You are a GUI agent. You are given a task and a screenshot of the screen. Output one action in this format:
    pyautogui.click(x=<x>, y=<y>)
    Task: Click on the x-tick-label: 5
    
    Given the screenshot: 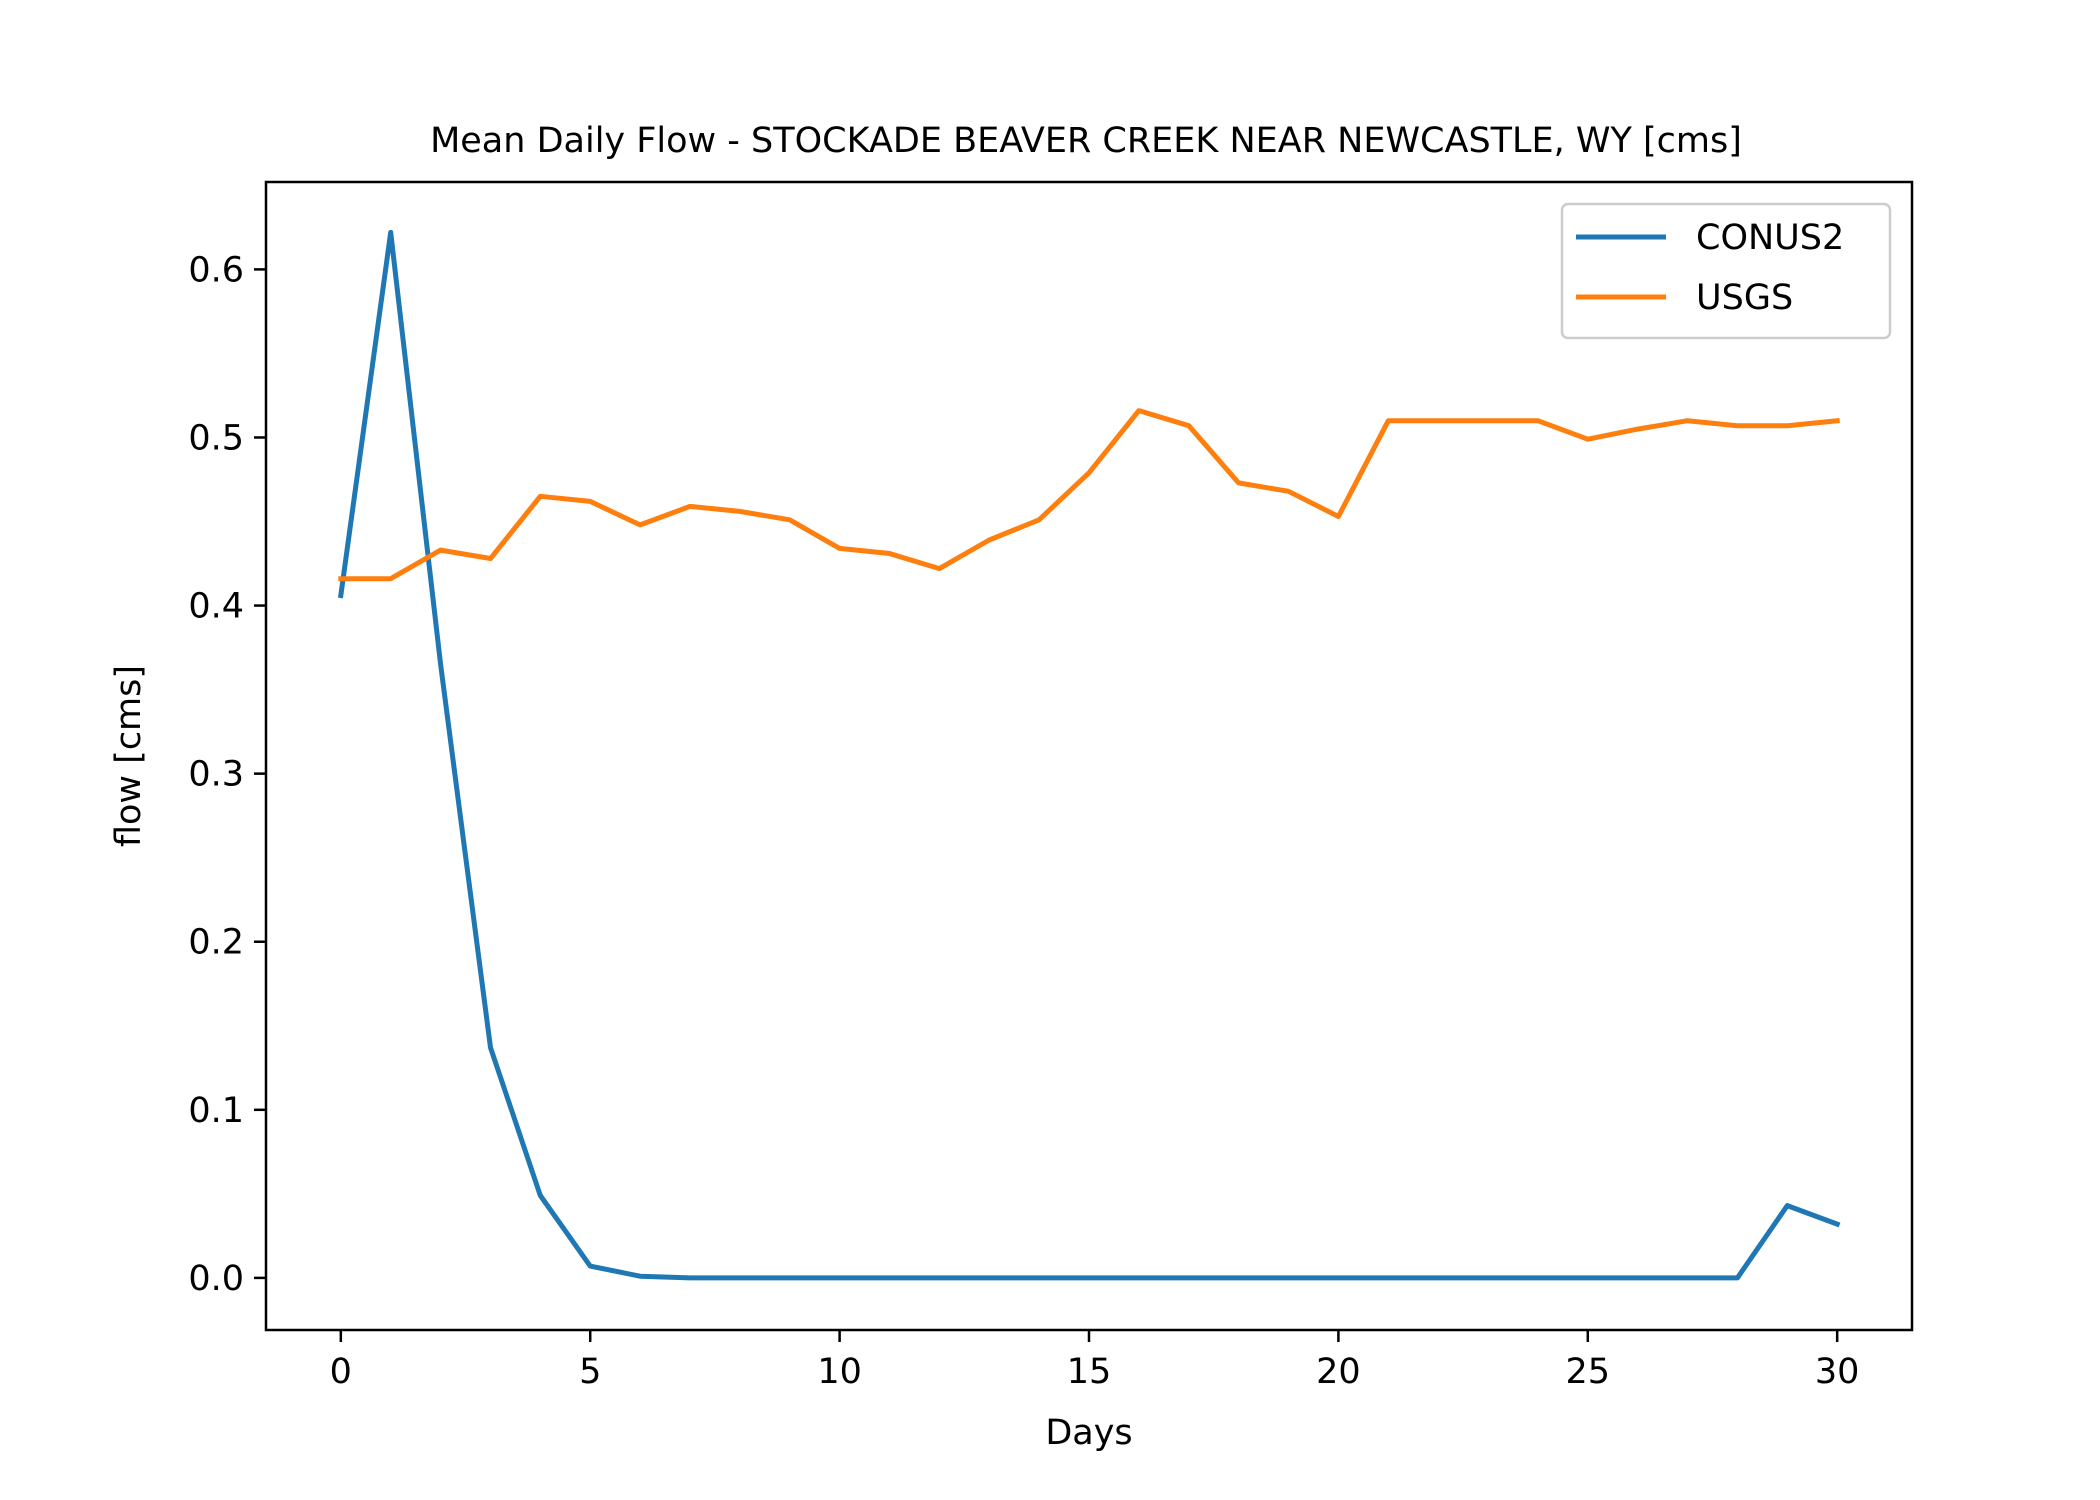 What is the action you would take?
    pyautogui.click(x=590, y=1372)
    